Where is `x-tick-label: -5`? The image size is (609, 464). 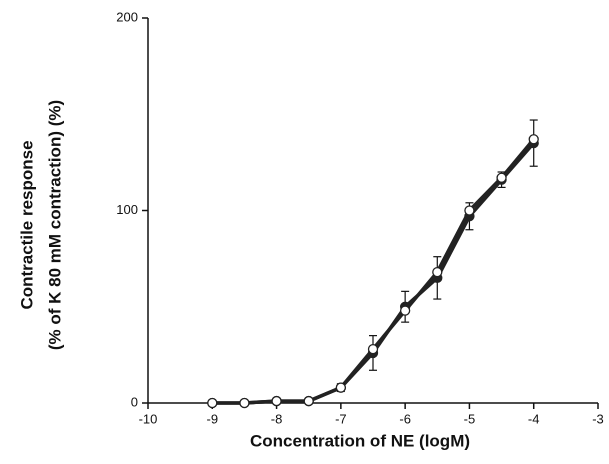
x-tick-label: -5 is located at coordinates (470, 418).